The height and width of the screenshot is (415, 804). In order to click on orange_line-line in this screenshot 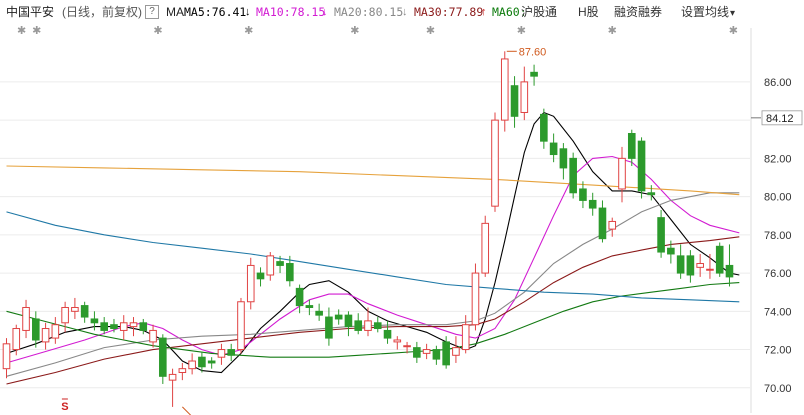, I will do `click(373, 180)`.